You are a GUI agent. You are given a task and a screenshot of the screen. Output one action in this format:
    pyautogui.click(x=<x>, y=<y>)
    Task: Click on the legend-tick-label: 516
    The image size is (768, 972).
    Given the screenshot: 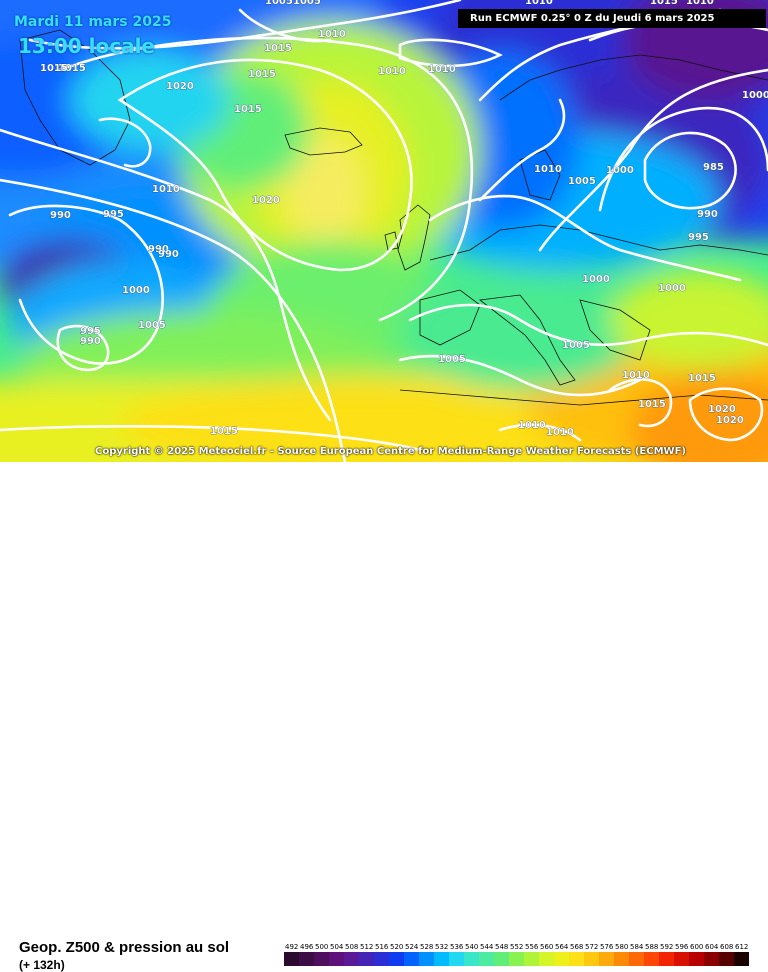 What is the action you would take?
    pyautogui.click(x=382, y=947)
    